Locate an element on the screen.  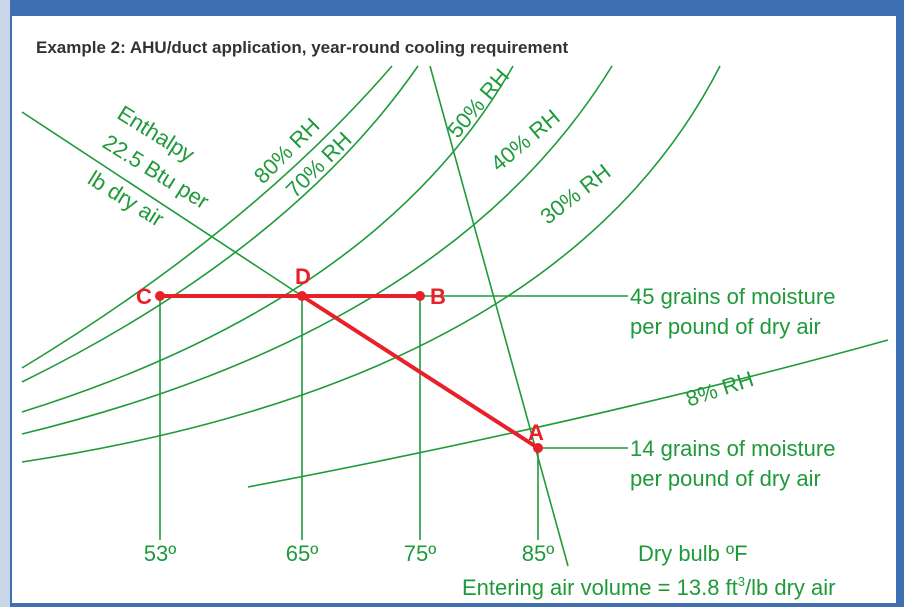
temp-label: 75º is located at coordinates (420, 553).